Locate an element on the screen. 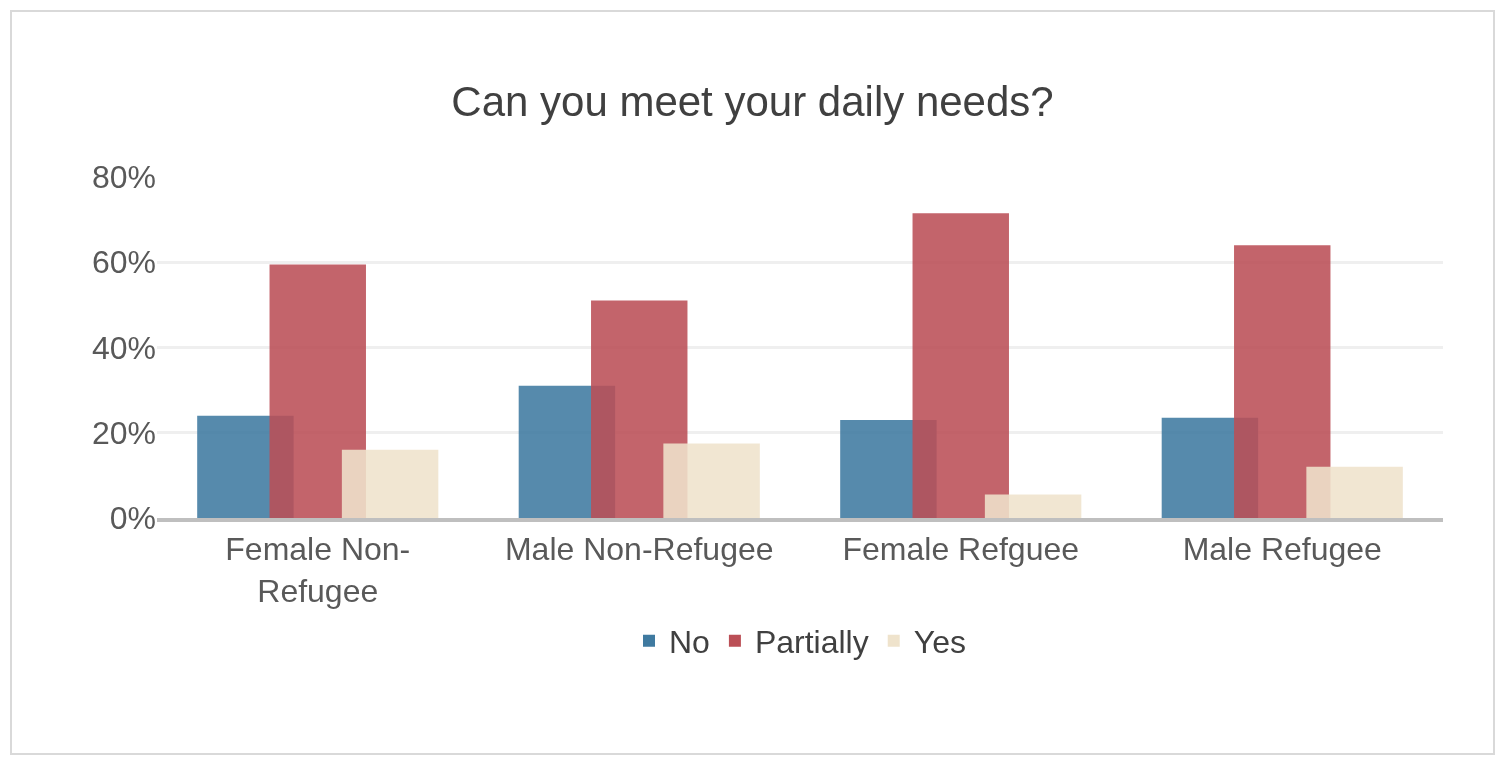  y-tick-label: 20% is located at coordinates (123, 432).